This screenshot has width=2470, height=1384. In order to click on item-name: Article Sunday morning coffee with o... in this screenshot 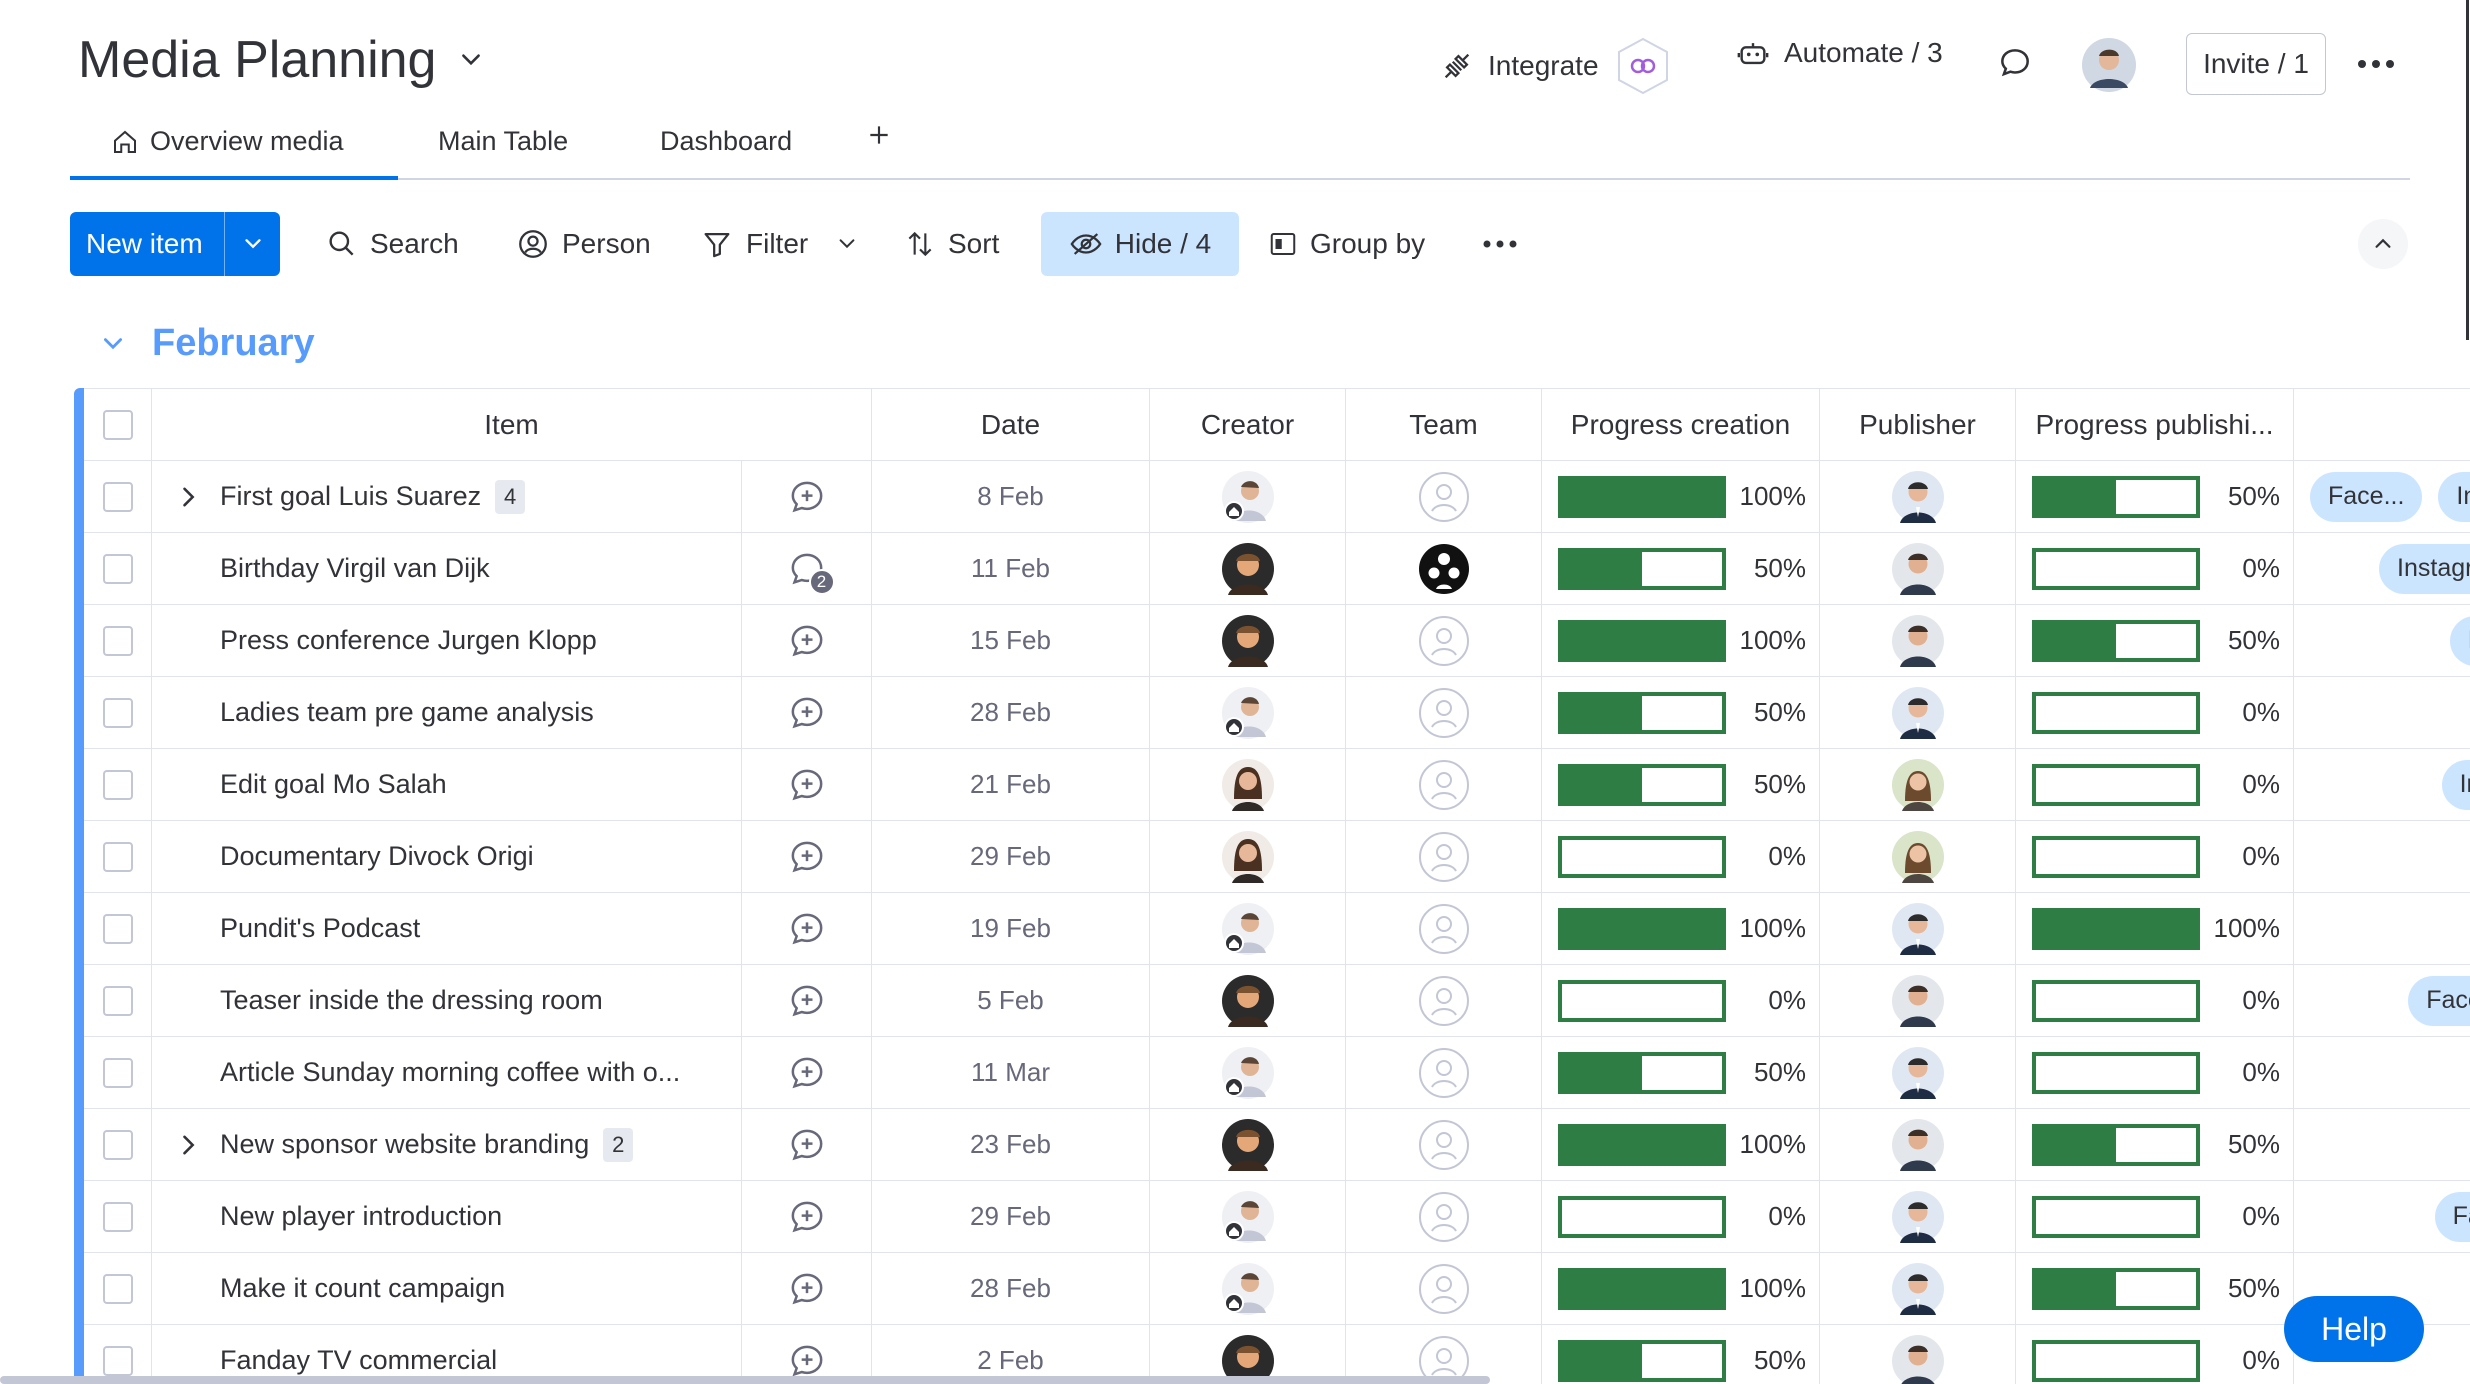, I will do `click(450, 1072)`.